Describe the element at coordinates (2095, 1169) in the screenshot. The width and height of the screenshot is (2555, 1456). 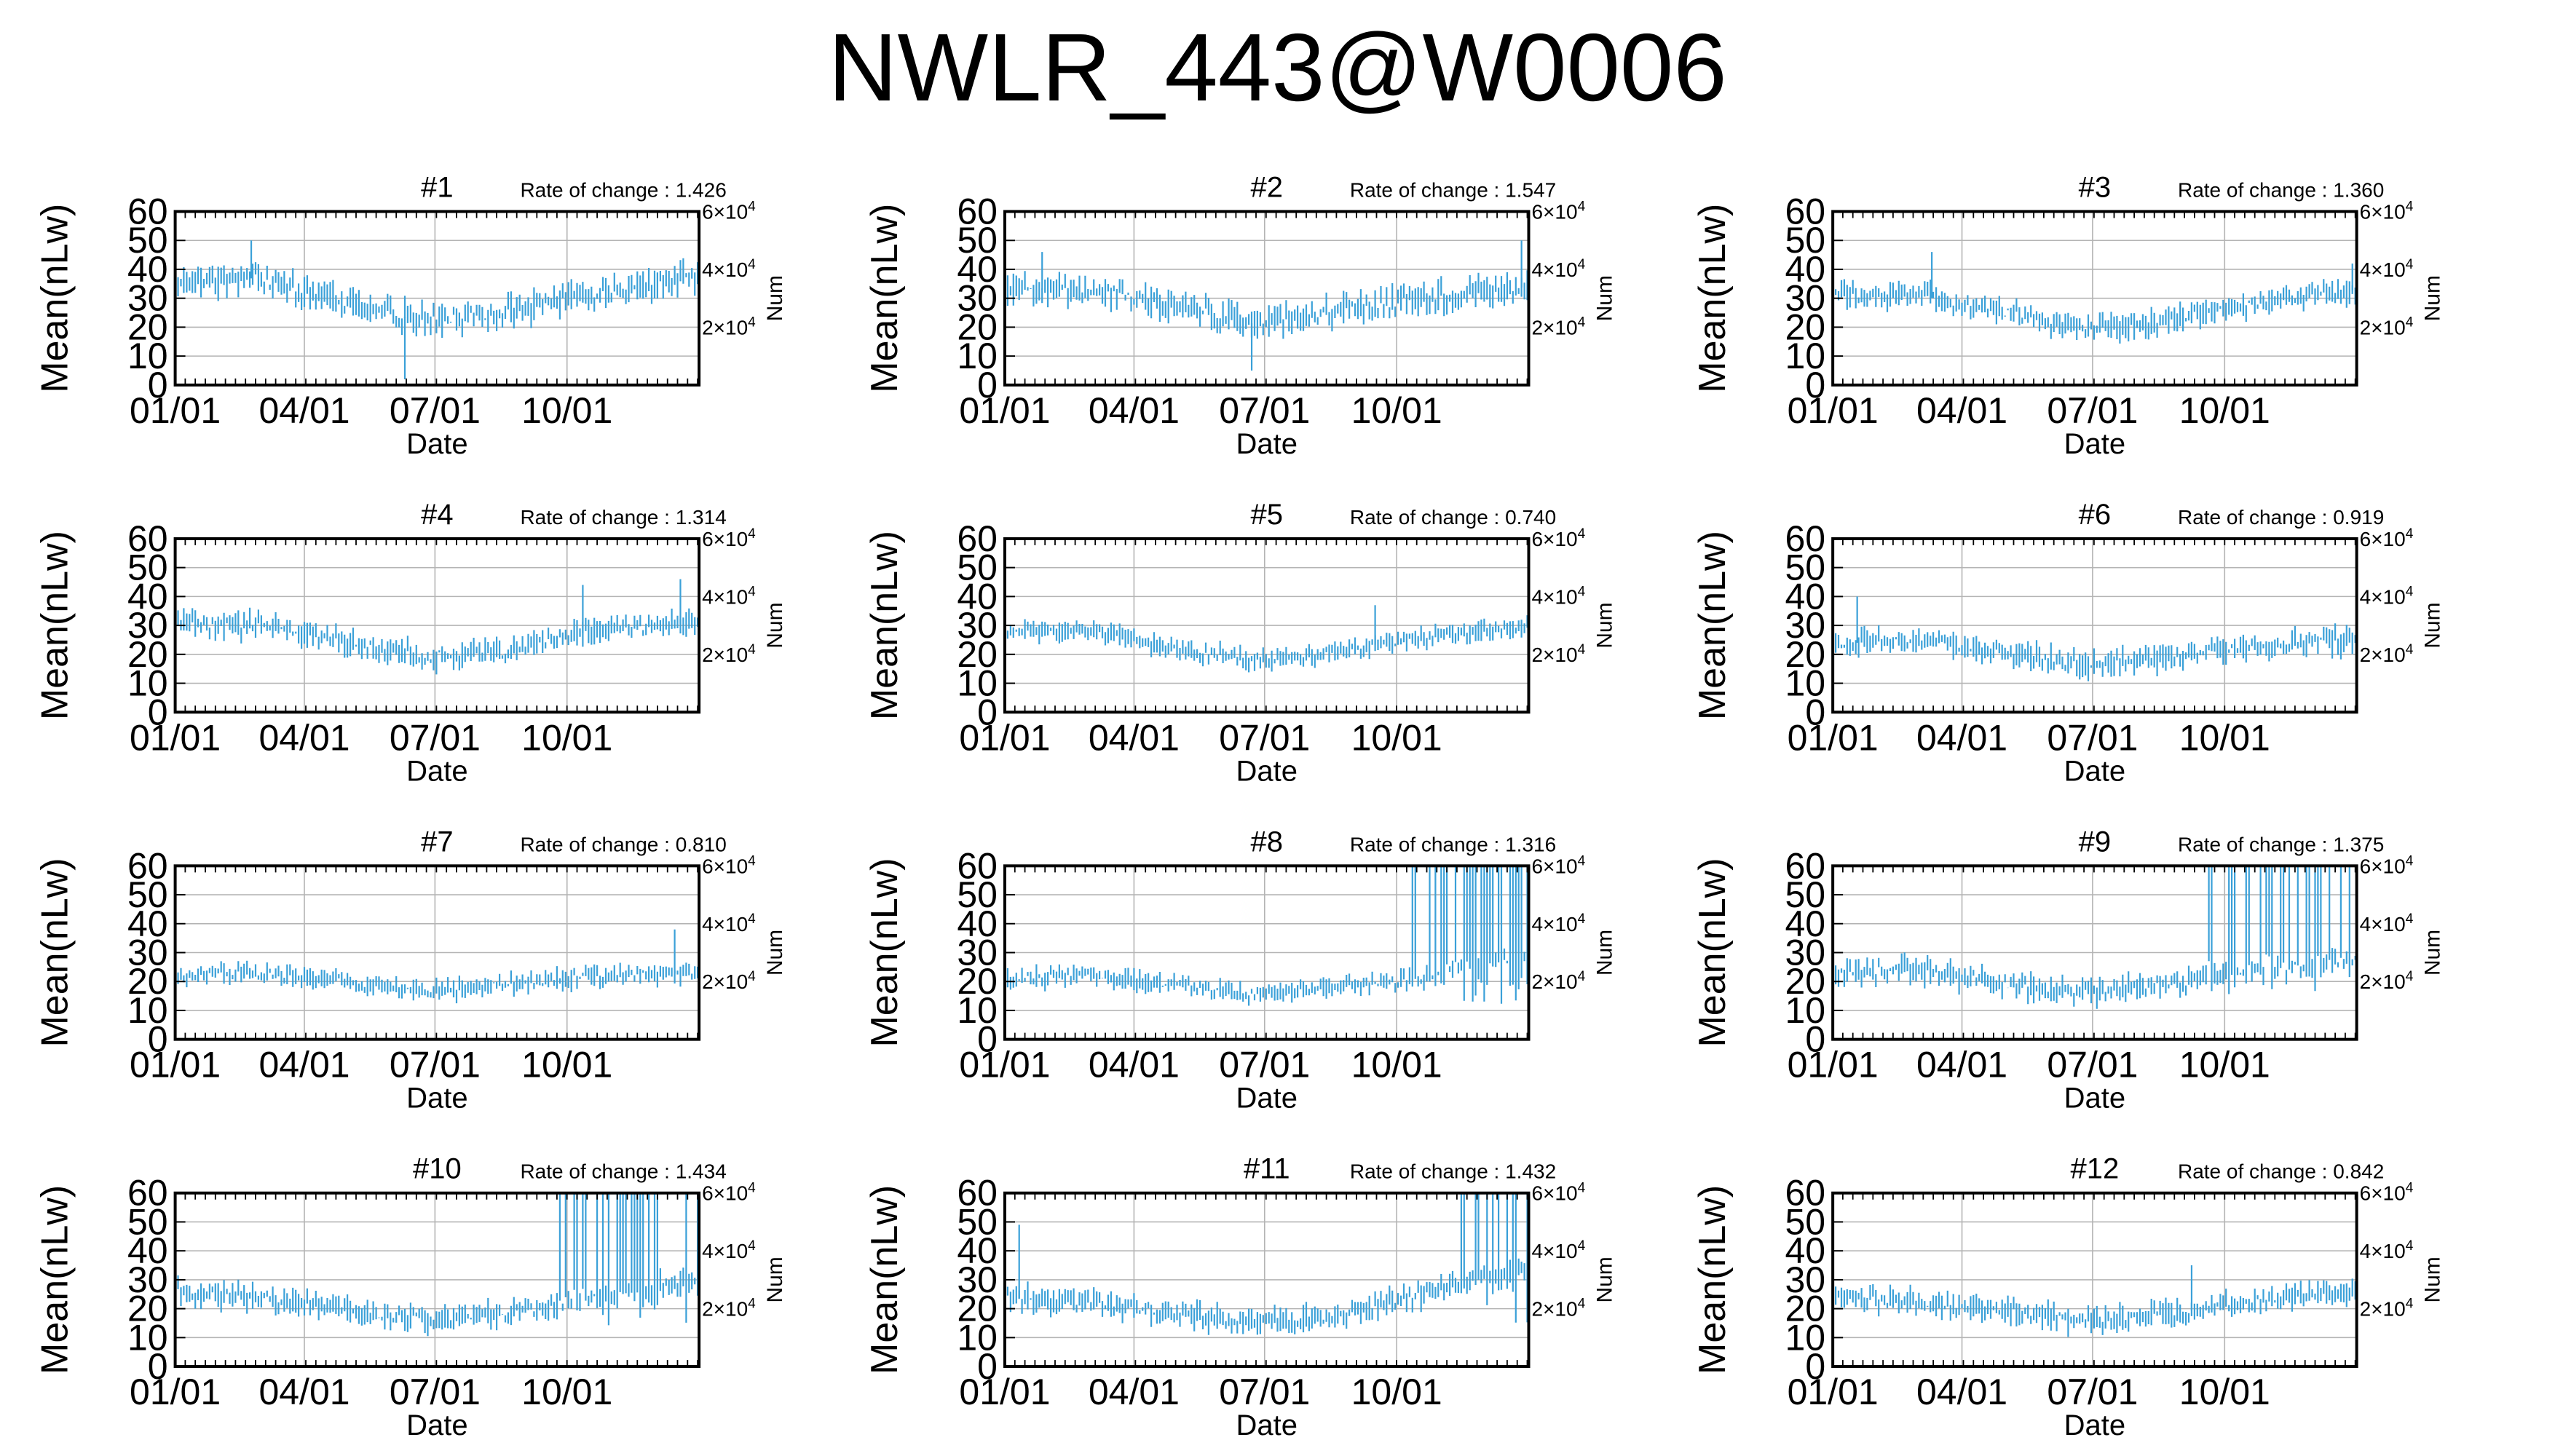
I see `chart-title: #12` at that location.